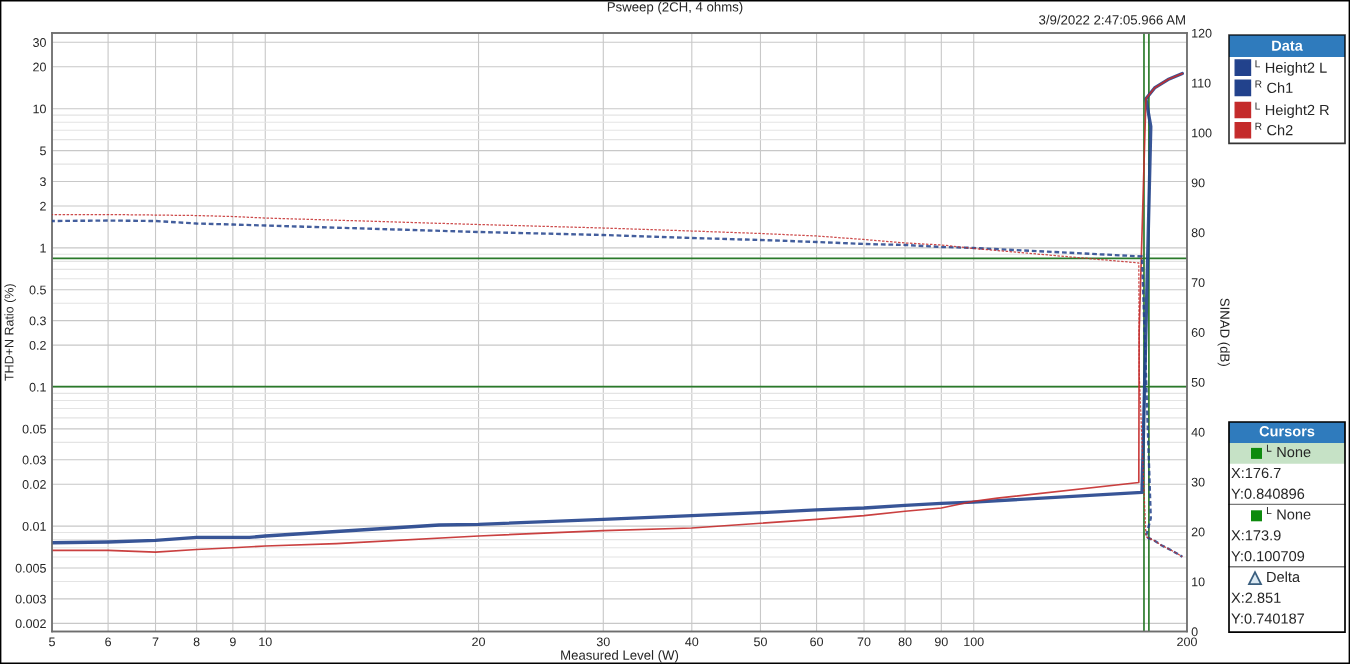  I want to click on y-tick-label: 30, so click(39, 42).